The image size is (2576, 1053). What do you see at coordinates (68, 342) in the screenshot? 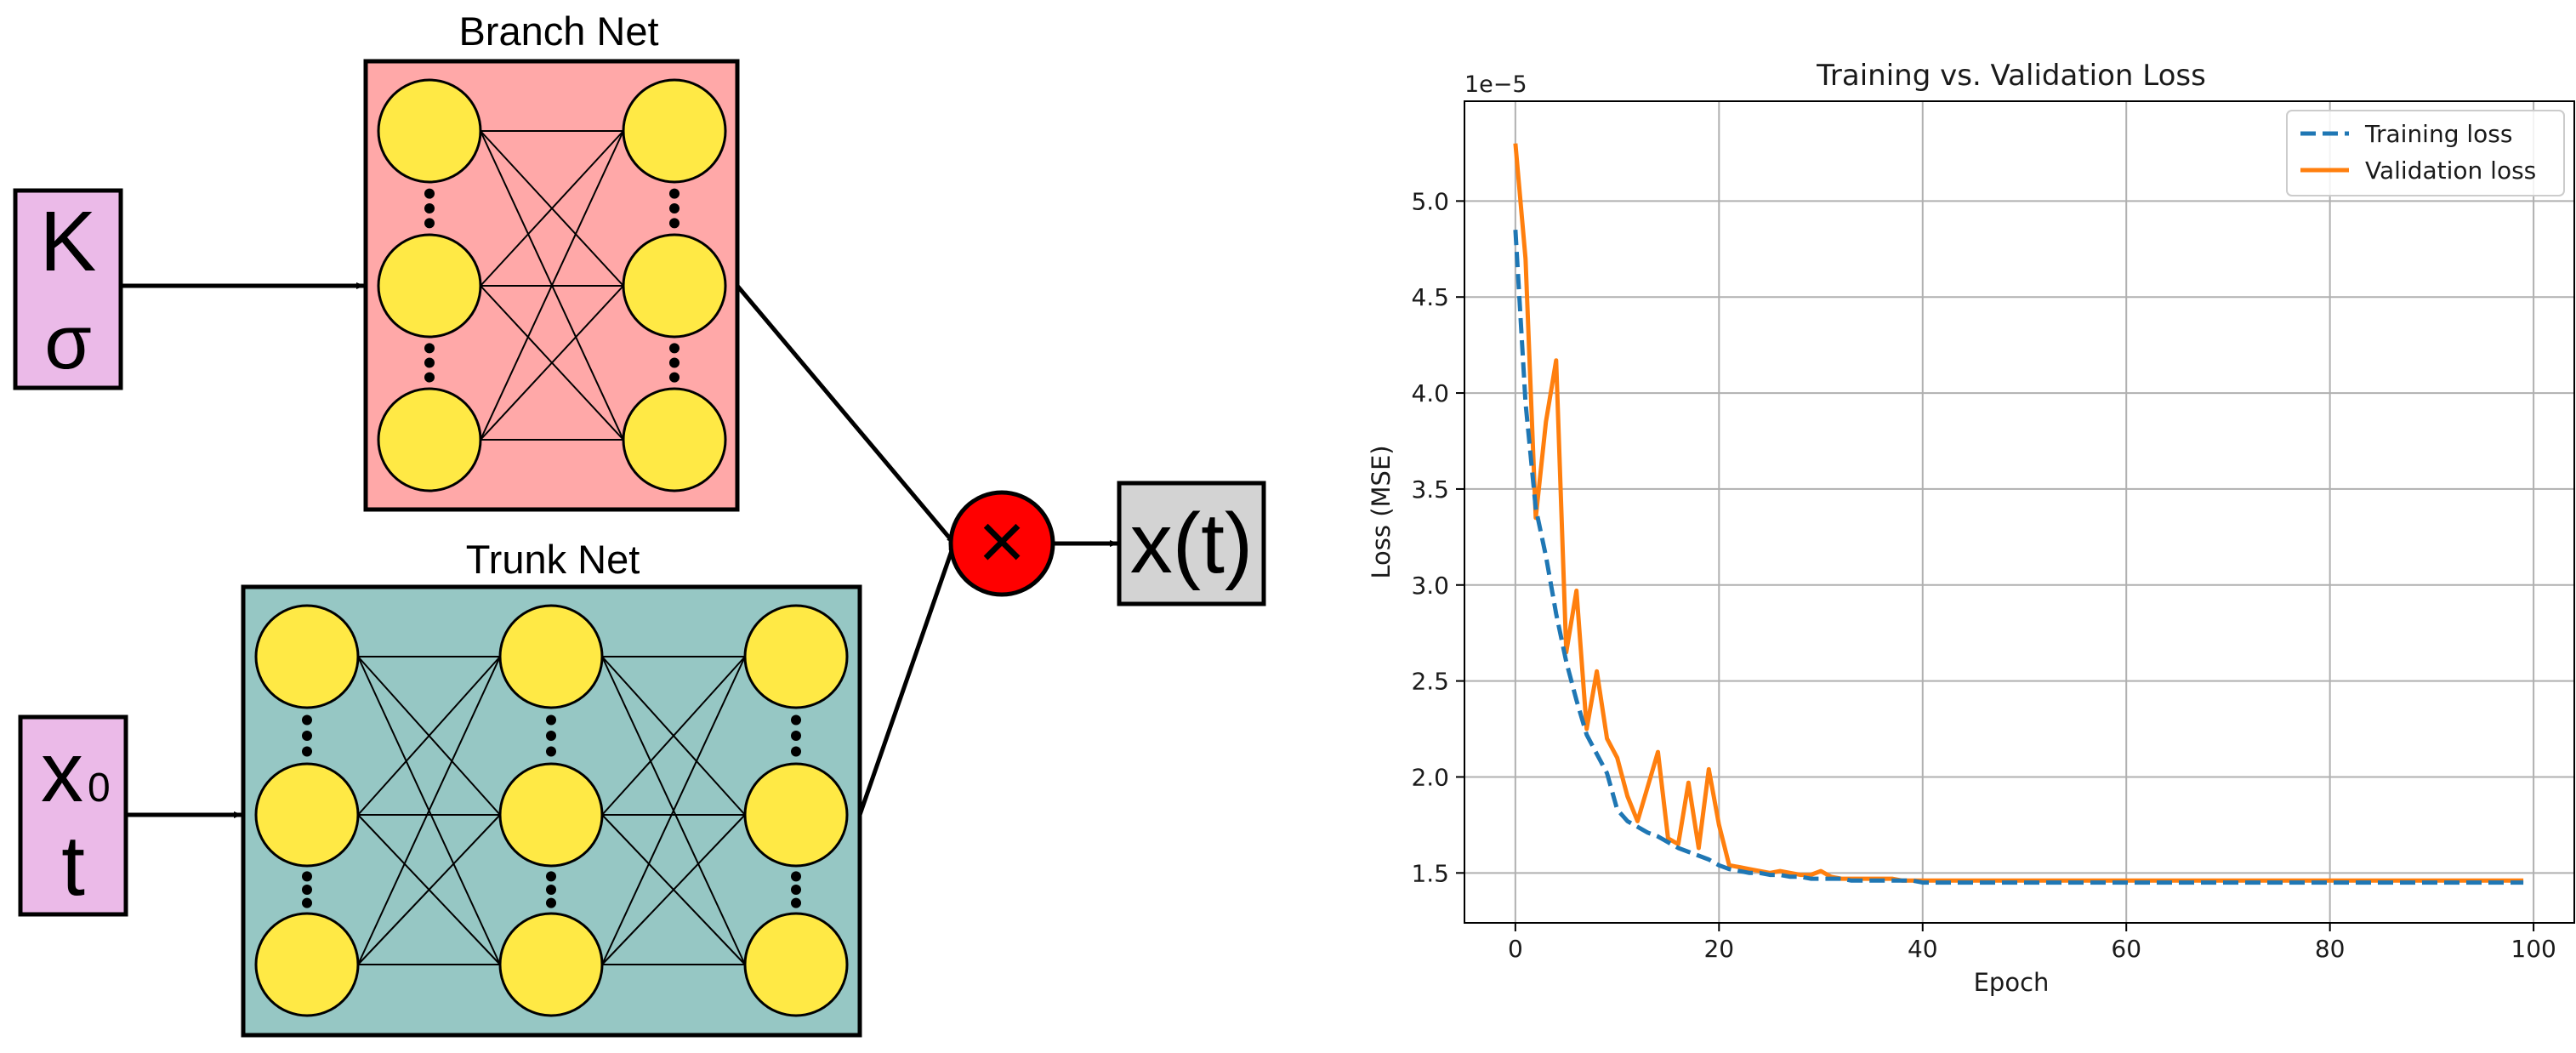
I see `branch-input-sigma: σ` at bounding box center [68, 342].